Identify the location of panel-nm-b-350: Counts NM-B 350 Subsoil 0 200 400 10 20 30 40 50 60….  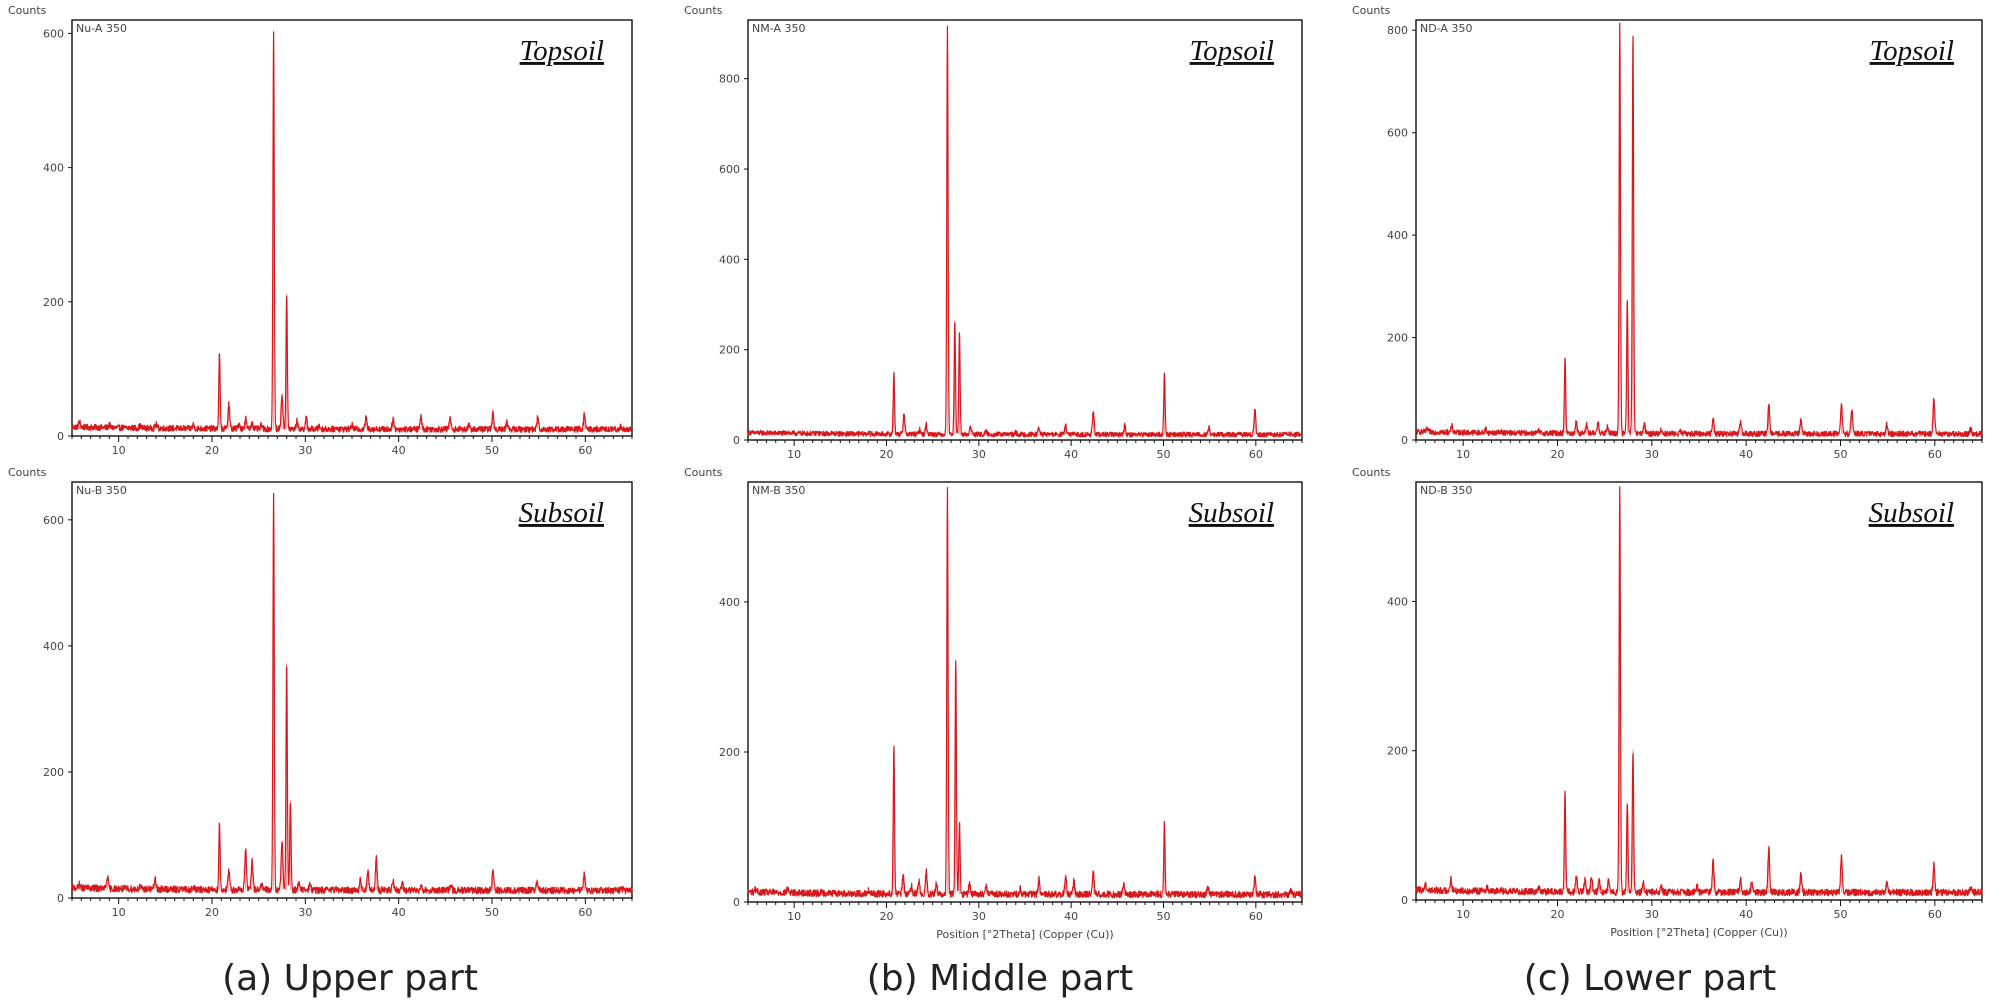
(993, 703).